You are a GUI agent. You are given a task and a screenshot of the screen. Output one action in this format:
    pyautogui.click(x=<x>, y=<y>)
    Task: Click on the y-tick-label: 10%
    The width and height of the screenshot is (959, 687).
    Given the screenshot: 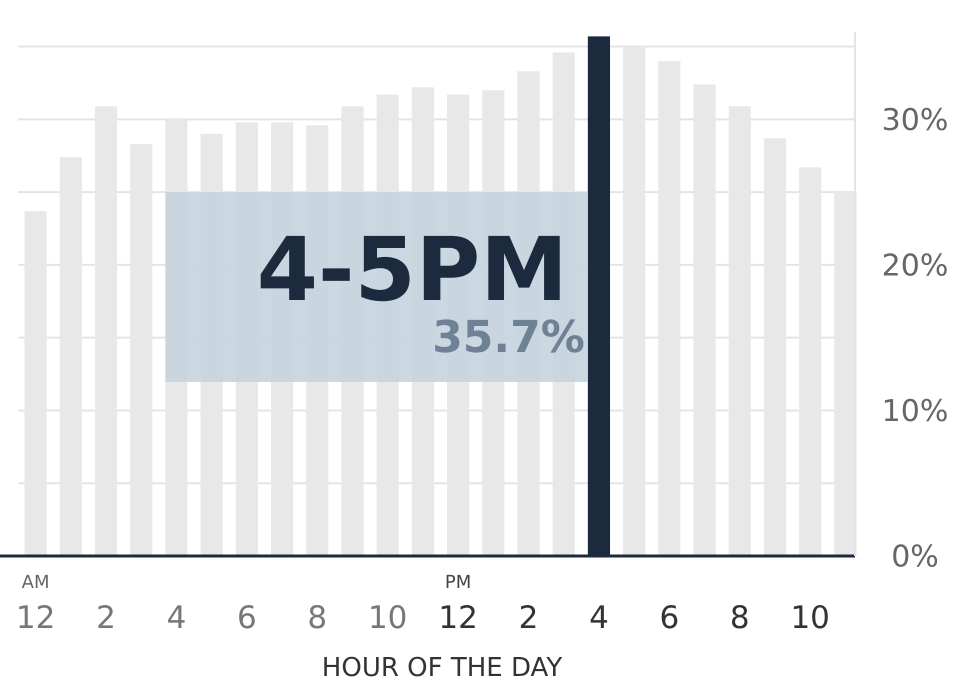 What is the action you would take?
    pyautogui.click(x=915, y=411)
    